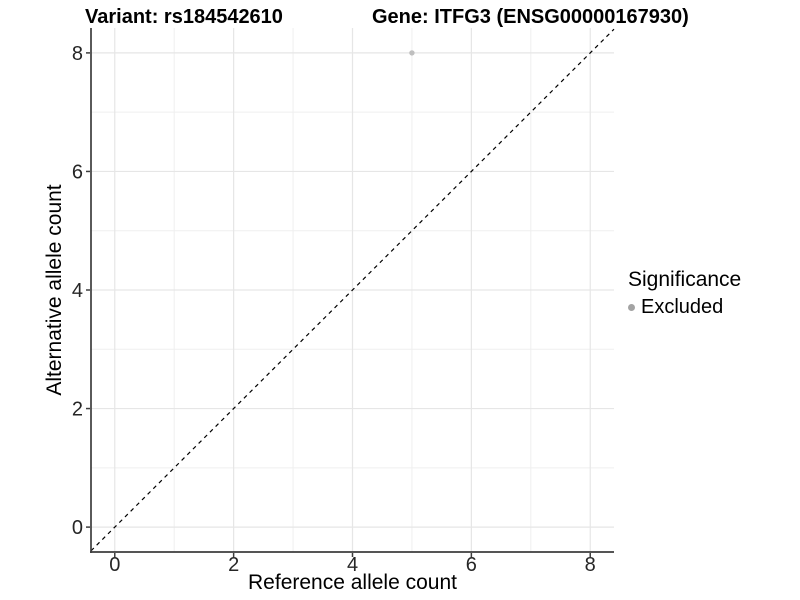 This screenshot has height=600, width=800. What do you see at coordinates (684, 293) in the screenshot?
I see `legend: Significance Excluded` at bounding box center [684, 293].